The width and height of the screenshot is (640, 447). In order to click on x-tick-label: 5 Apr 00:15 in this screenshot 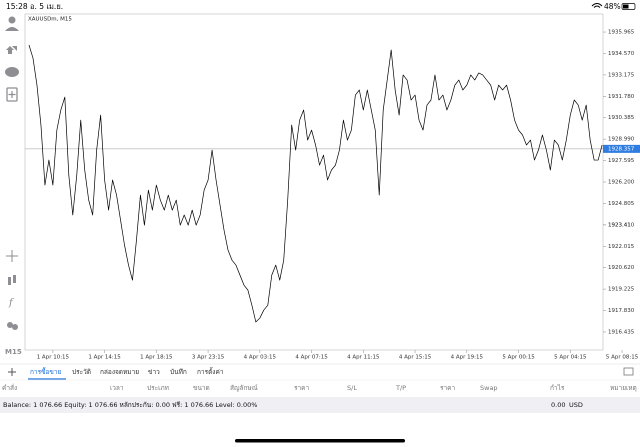, I will do `click(518, 358)`.